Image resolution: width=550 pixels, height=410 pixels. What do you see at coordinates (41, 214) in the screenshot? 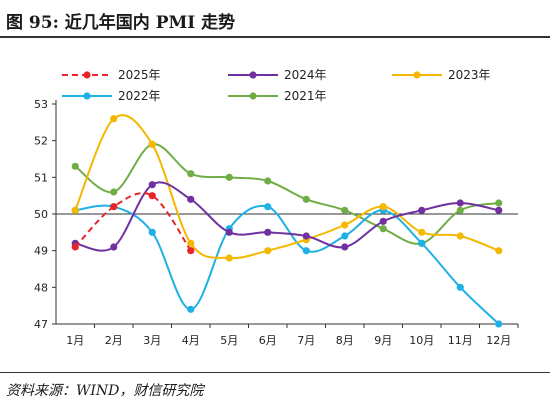
I see `y-tick-label: 50` at bounding box center [41, 214].